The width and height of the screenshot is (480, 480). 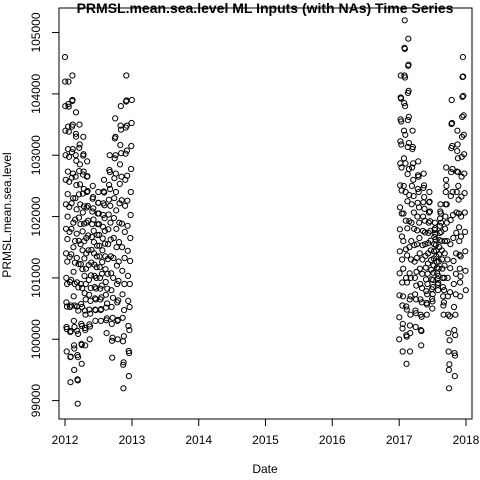 What do you see at coordinates (265, 440) in the screenshot?
I see `x-tick-label: 2015` at bounding box center [265, 440].